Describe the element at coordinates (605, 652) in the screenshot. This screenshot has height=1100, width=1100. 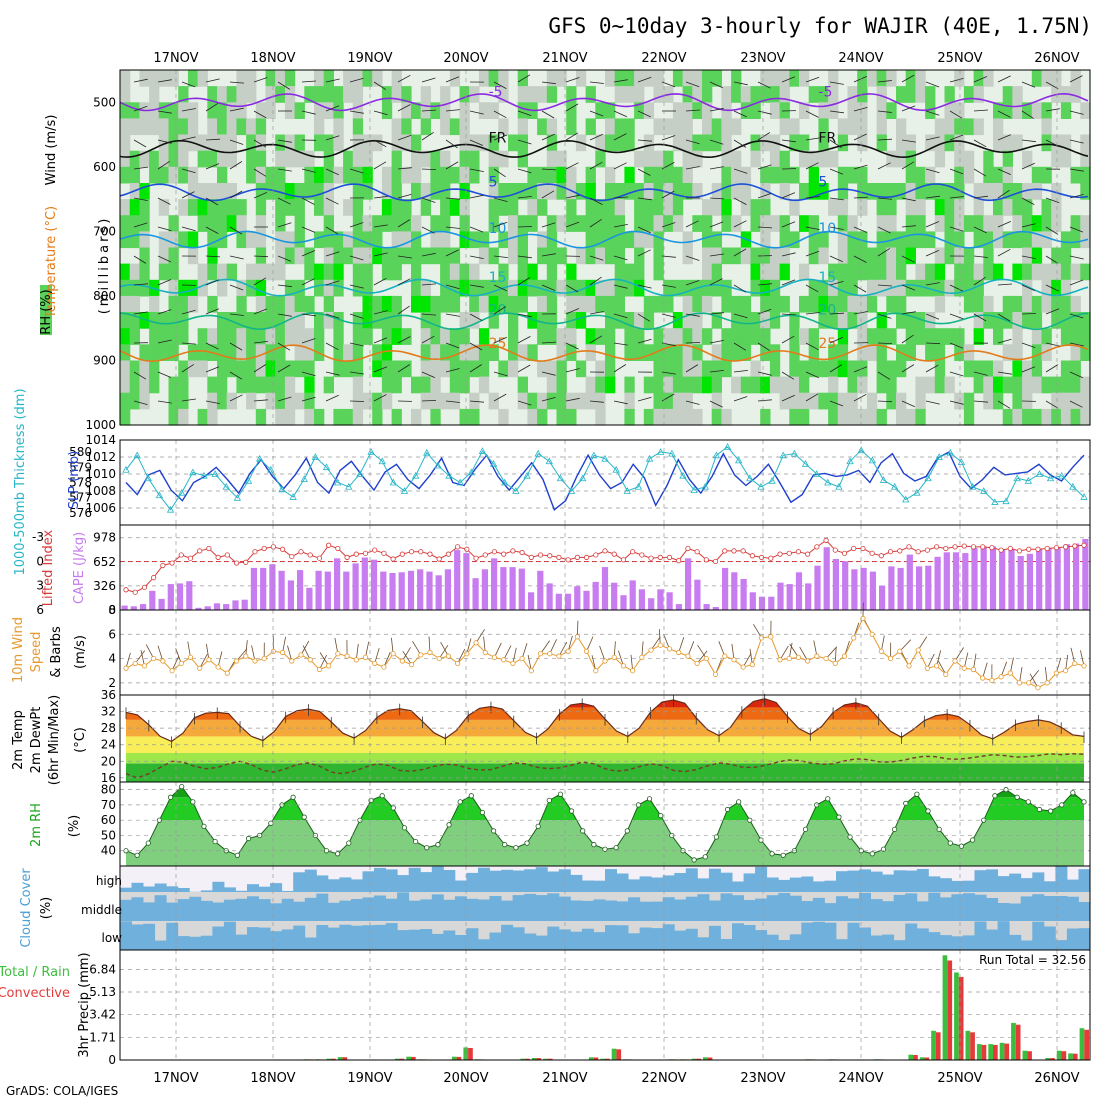
I see `wind10m-frame` at that location.